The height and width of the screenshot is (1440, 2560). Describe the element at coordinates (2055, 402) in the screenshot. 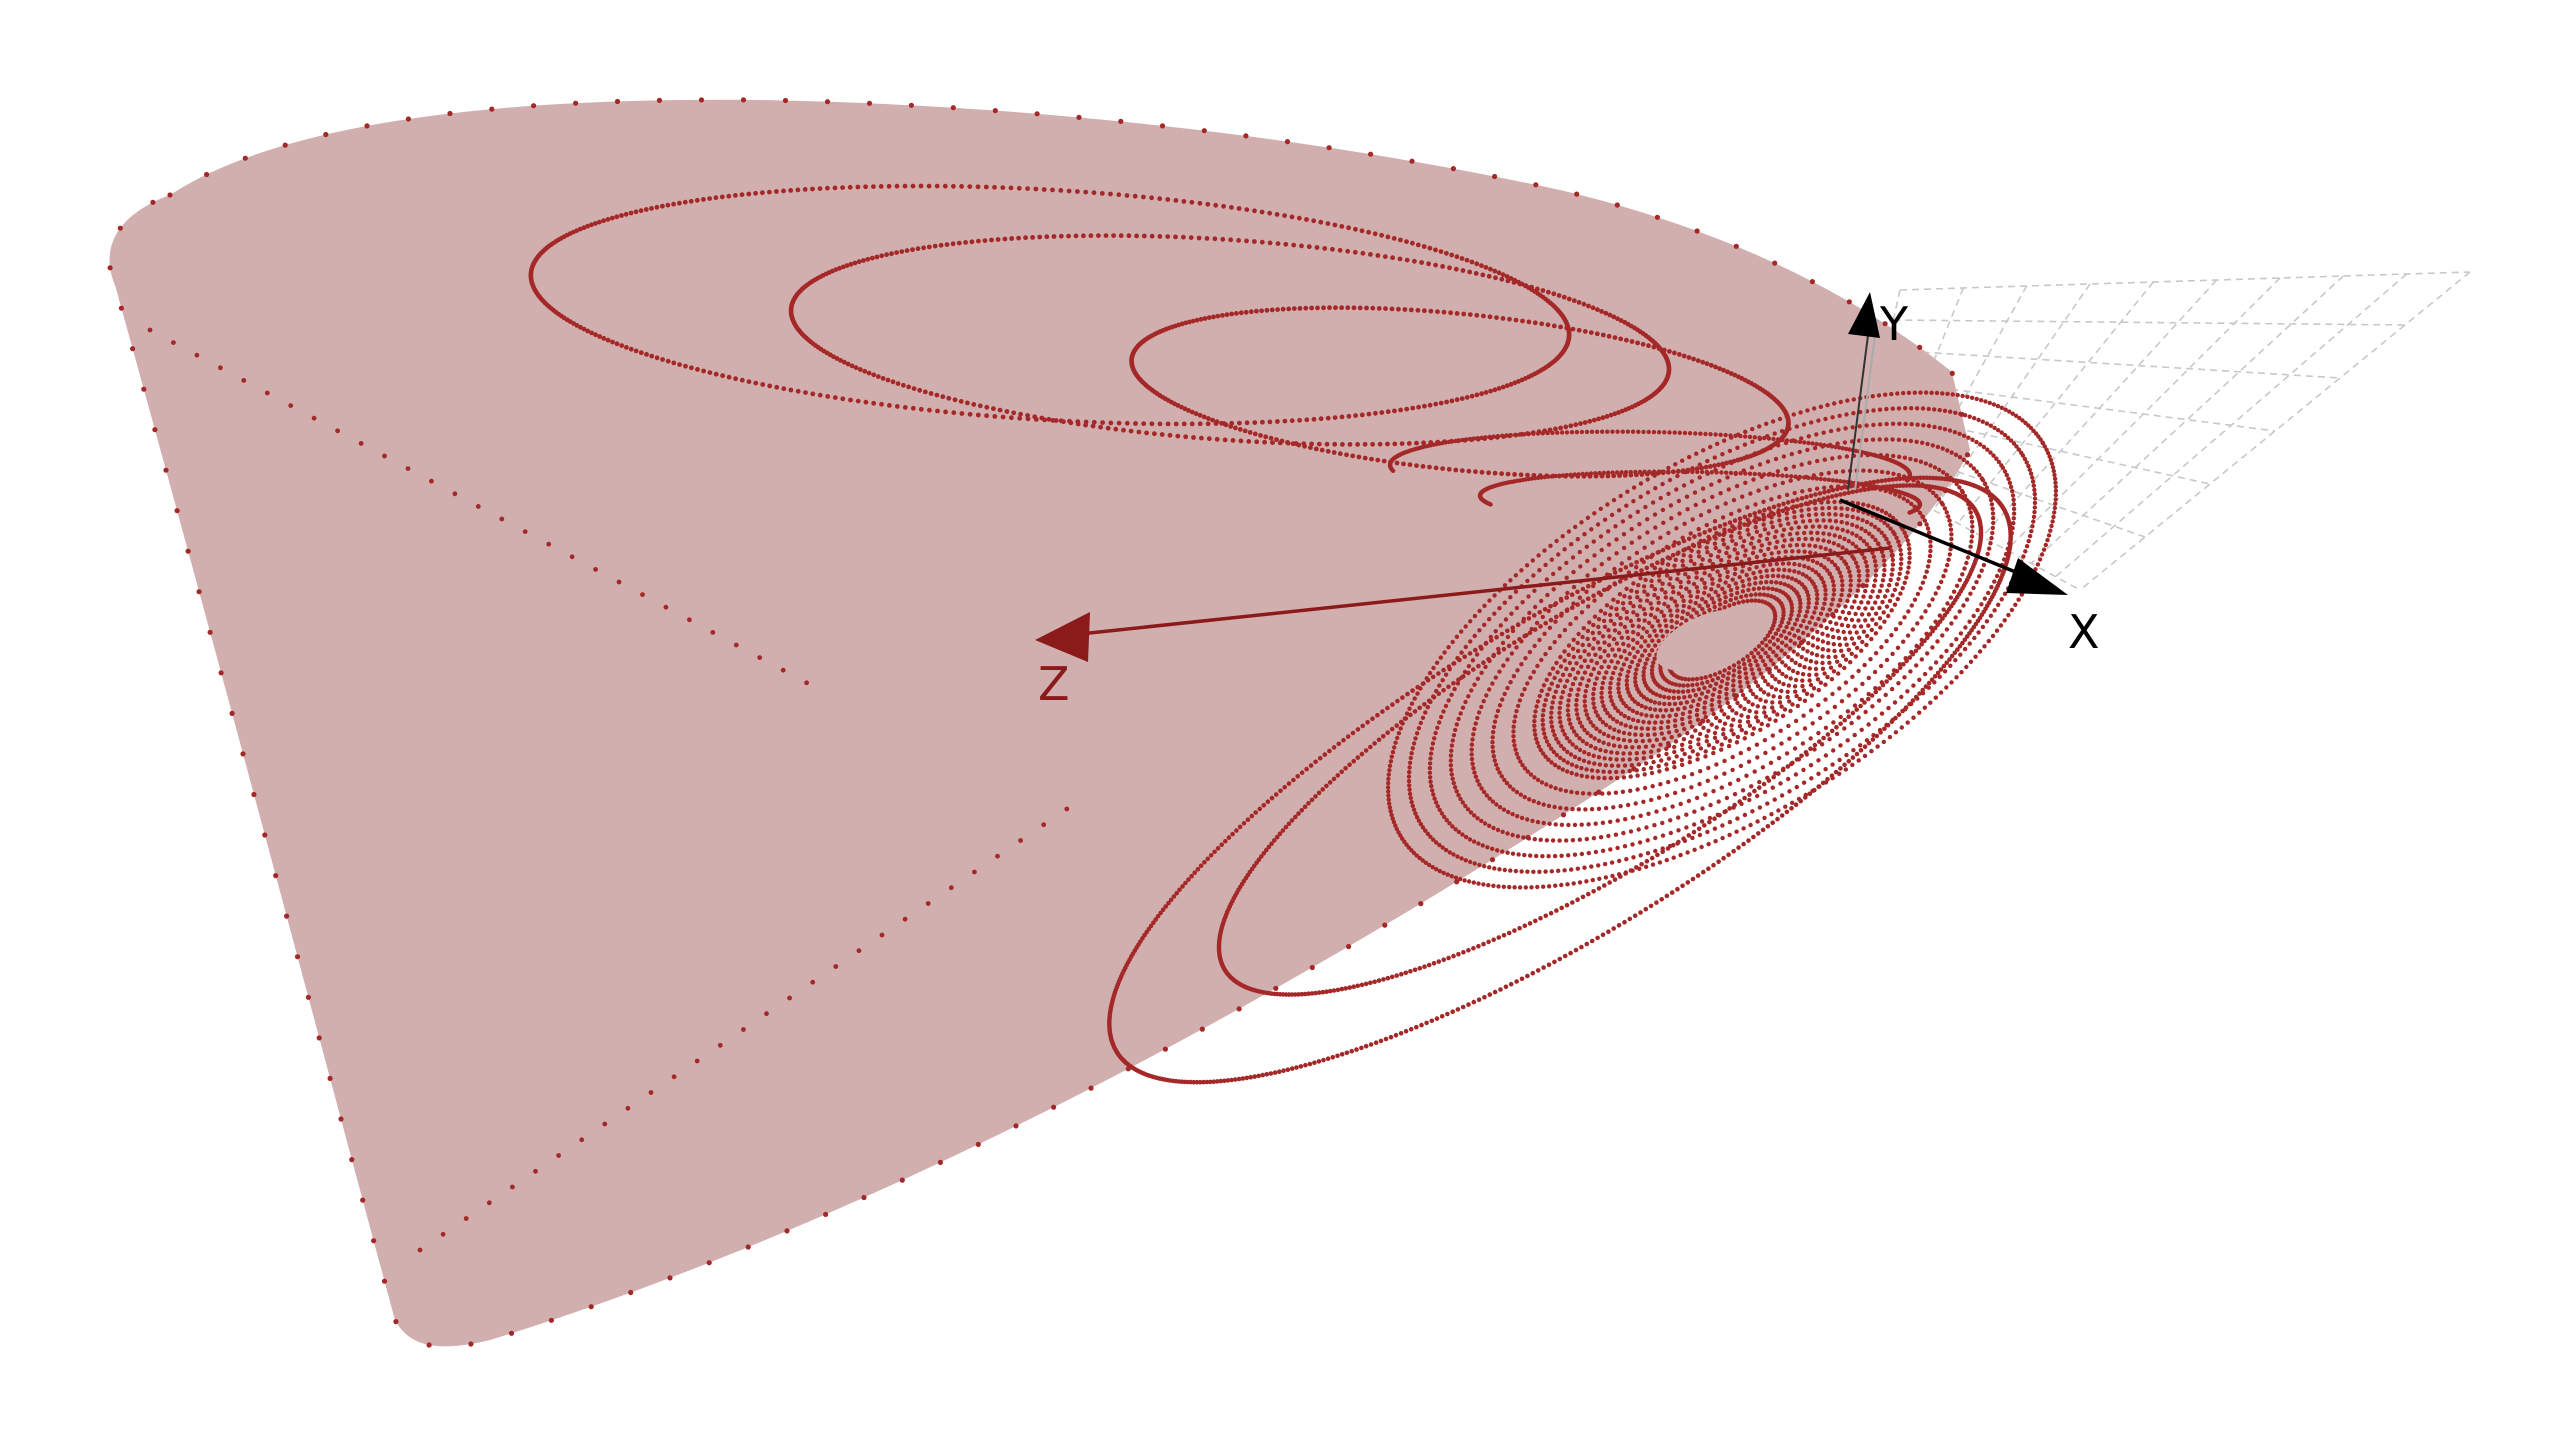

I see `grid-line` at that location.